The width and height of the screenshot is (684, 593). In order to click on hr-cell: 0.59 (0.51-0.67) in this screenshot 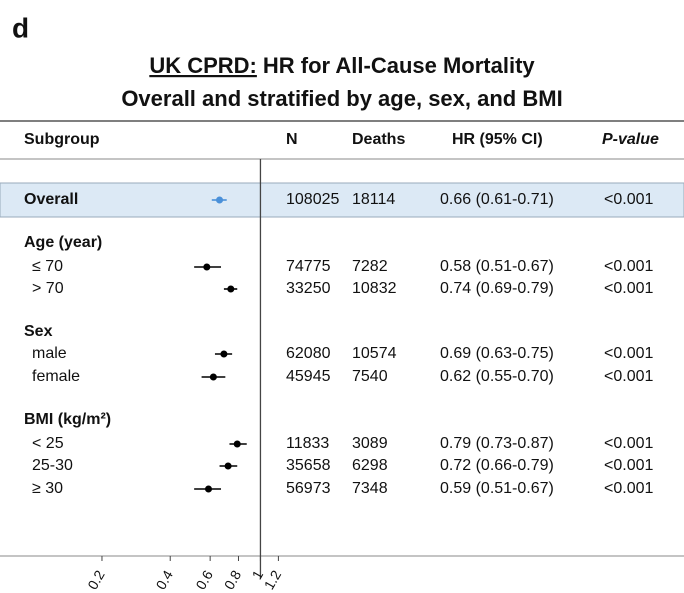, I will do `click(497, 488)`.